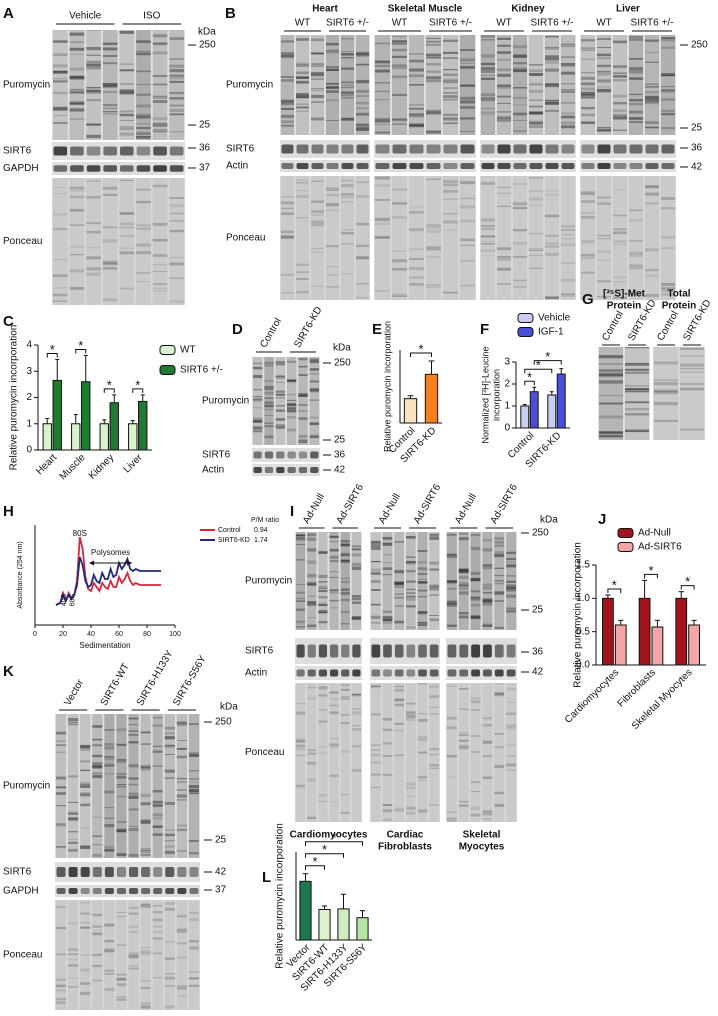 This screenshot has width=718, height=1016. I want to click on peak-label: 60S, so click(73, 599).